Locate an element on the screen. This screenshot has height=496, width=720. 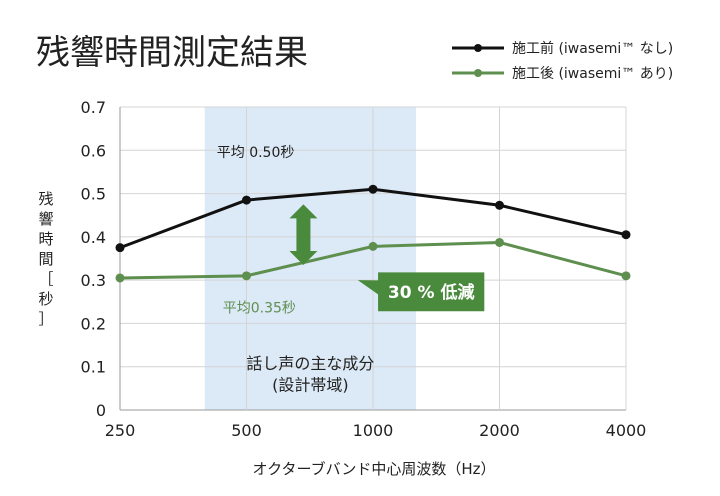
y-axis-label-char: 響 is located at coordinates (45, 219).